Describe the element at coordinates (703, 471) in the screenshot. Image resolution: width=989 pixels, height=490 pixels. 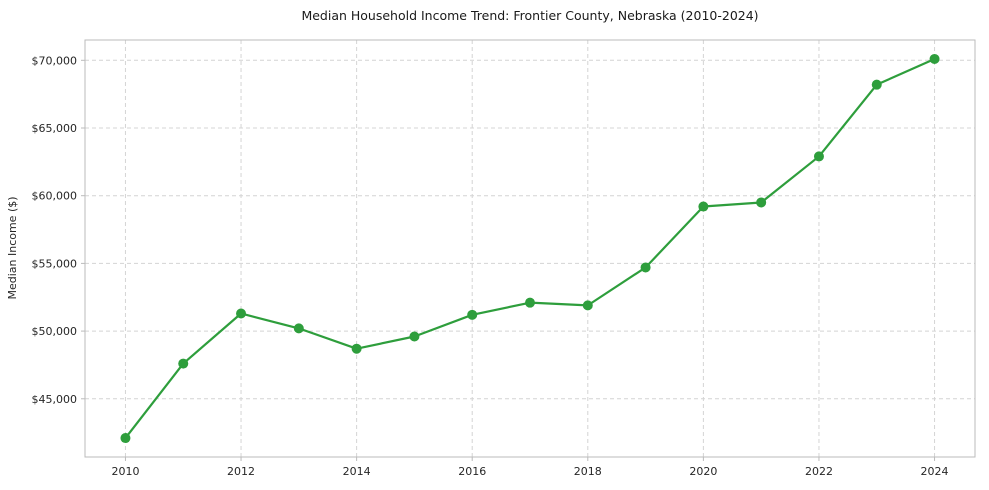
I see `x-tick-label: 2020` at that location.